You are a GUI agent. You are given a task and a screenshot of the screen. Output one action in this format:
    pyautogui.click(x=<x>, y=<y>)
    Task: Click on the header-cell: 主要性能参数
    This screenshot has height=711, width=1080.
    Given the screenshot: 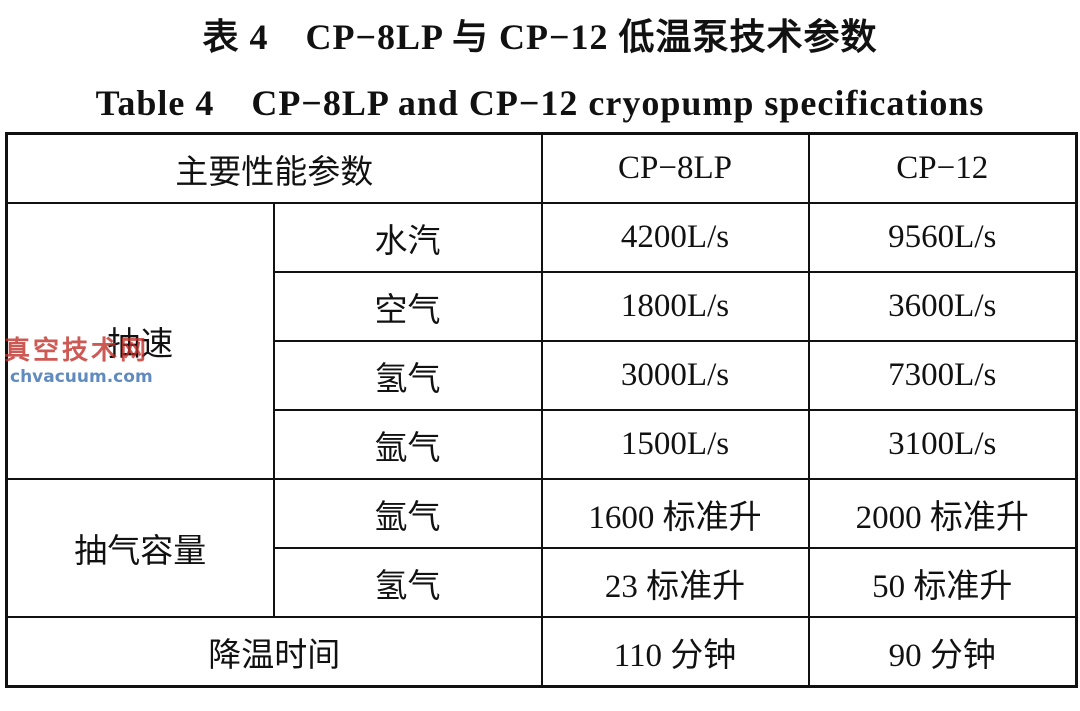 What is the action you would take?
    pyautogui.click(x=274, y=168)
    